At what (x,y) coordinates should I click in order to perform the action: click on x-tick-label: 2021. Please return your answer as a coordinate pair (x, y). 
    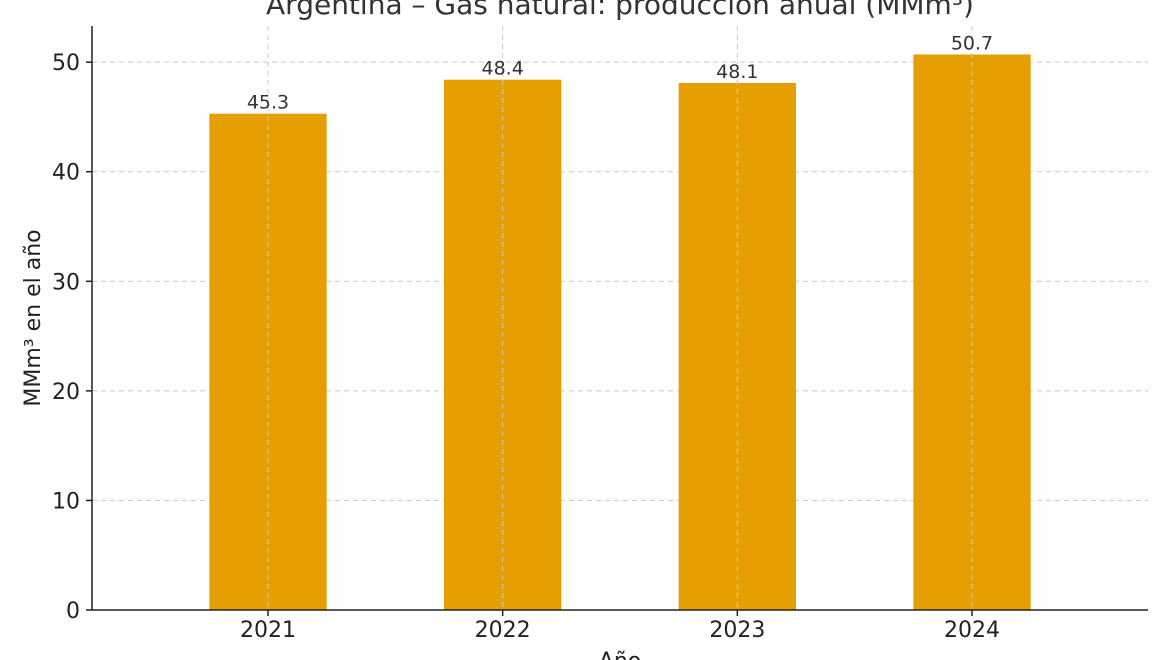
    Looking at the image, I should click on (268, 630).